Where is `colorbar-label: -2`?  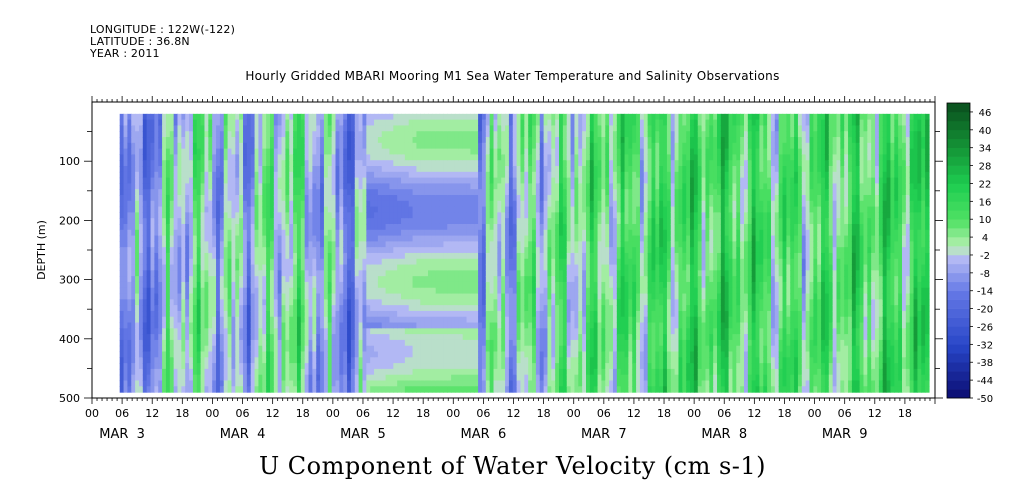 colorbar-label: -2 is located at coordinates (985, 256).